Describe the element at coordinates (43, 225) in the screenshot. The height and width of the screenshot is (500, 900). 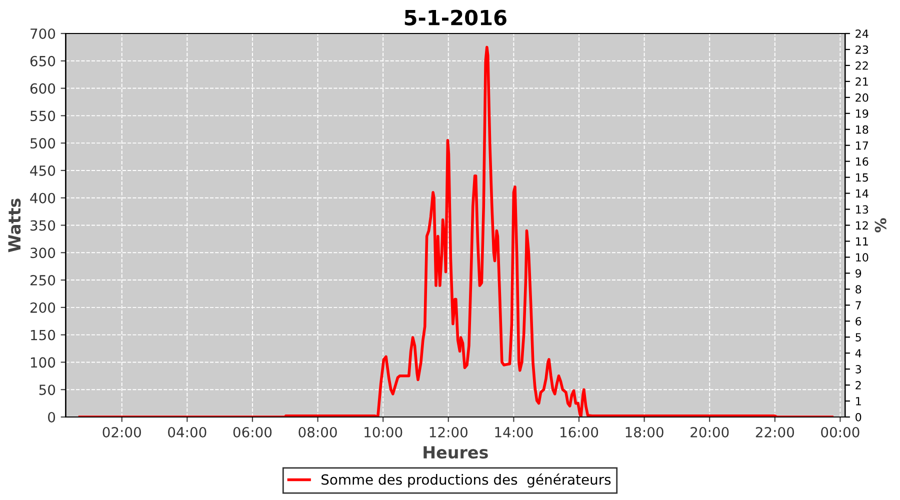
I see `y-tick-label: 350` at that location.